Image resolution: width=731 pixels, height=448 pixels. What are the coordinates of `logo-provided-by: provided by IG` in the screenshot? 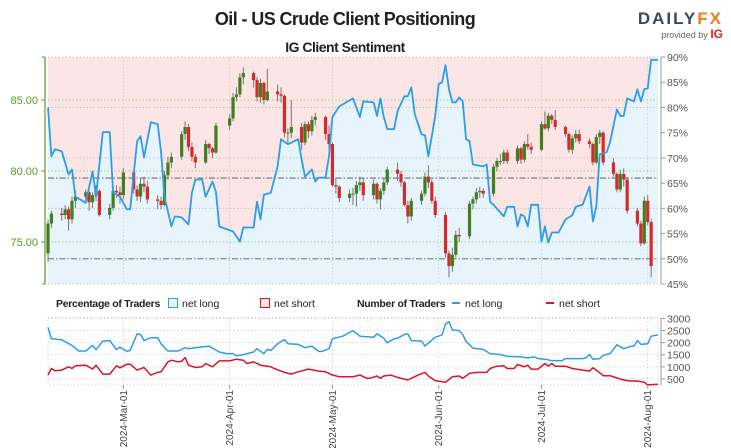 It's located at (680, 34).